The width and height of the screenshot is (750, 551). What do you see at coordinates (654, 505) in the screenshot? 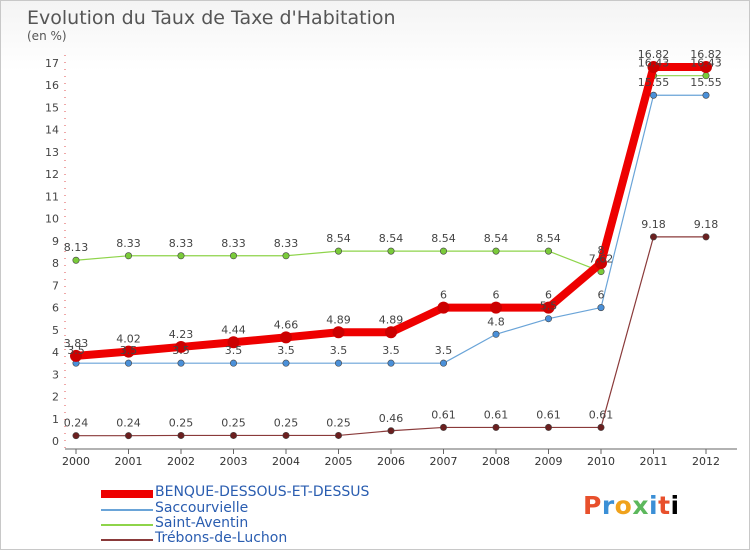
I see `logo-letter: i` at bounding box center [654, 505].